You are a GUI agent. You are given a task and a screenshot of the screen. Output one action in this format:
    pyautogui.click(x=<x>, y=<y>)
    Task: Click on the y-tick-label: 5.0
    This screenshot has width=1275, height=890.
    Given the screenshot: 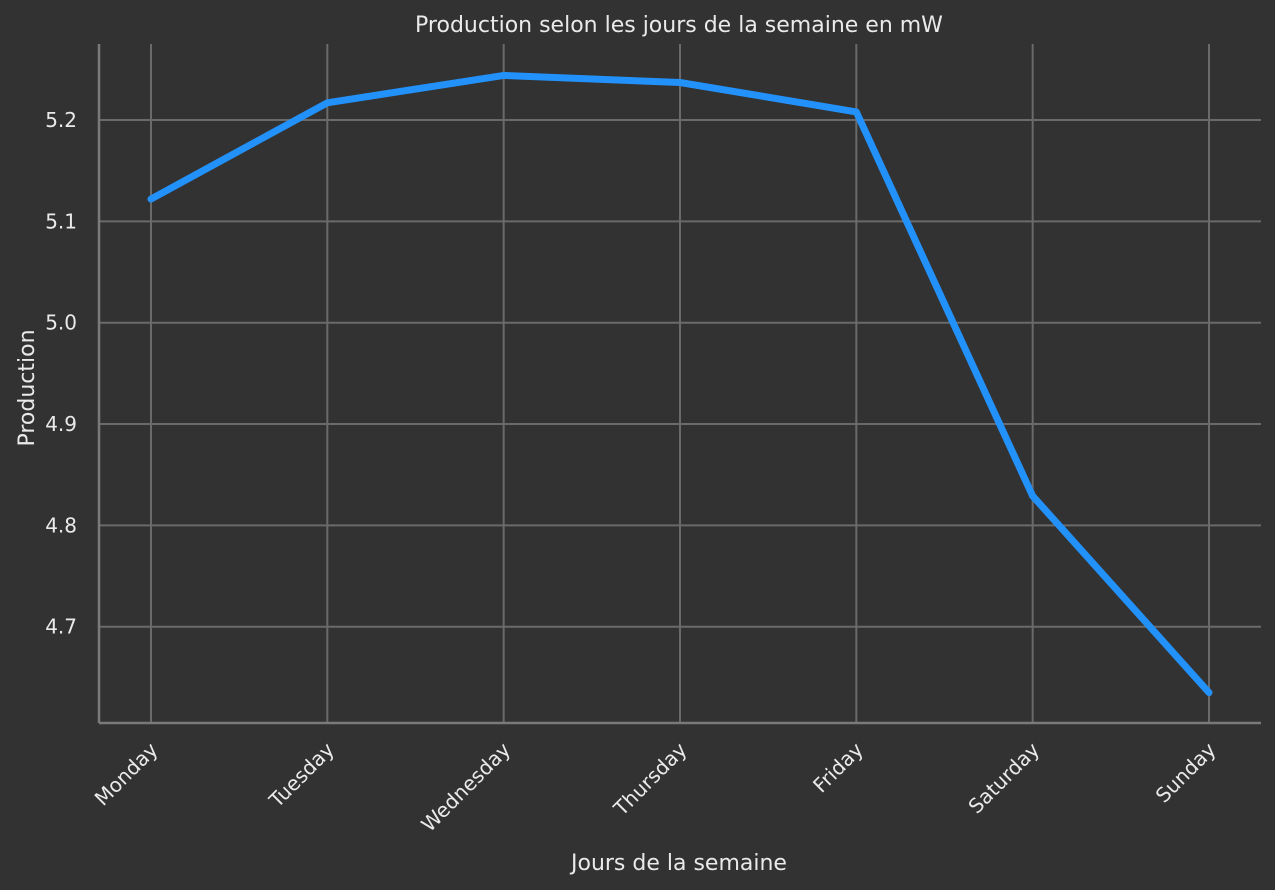 What is the action you would take?
    pyautogui.click(x=61, y=323)
    